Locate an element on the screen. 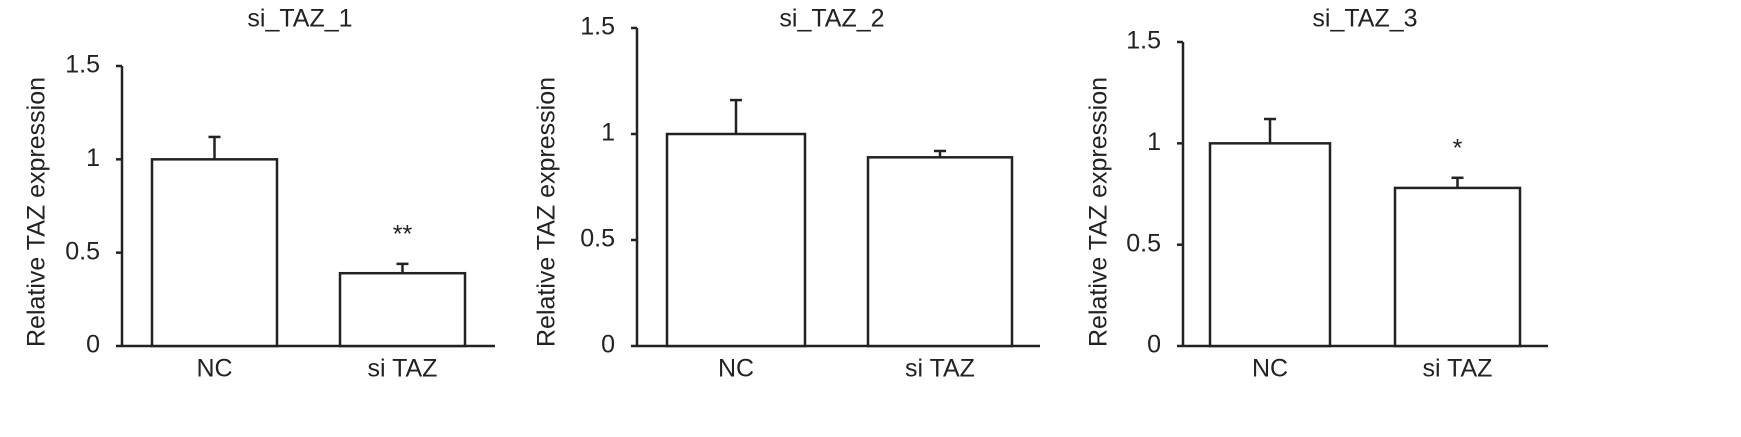  significance-label: ** is located at coordinates (403, 234).